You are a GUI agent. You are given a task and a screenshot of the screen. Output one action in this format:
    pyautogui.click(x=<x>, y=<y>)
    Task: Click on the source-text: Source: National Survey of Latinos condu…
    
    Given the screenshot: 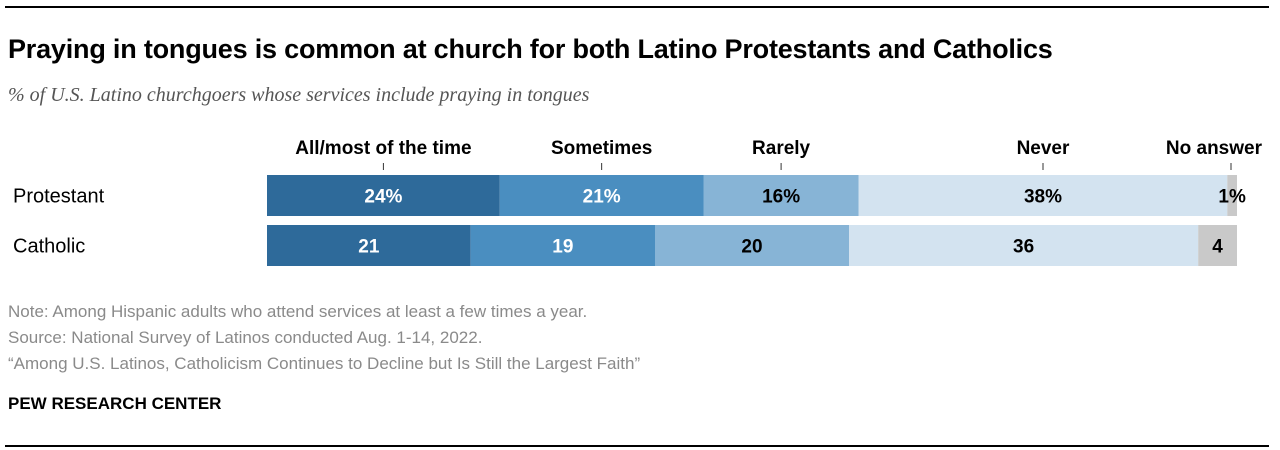 What is the action you would take?
    pyautogui.click(x=245, y=337)
    